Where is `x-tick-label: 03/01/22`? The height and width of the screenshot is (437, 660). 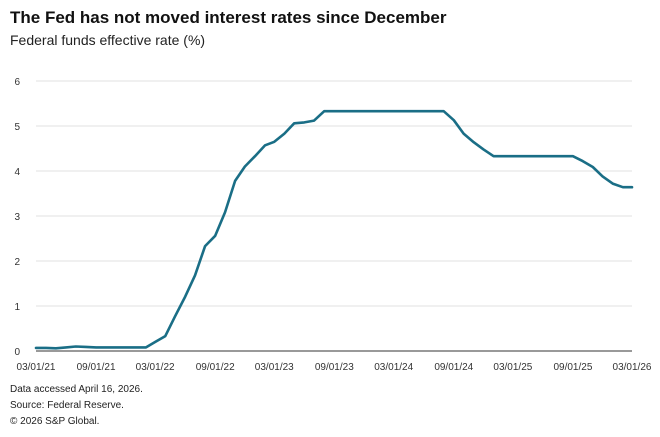 x-tick-label: 03/01/22 is located at coordinates (155, 367).